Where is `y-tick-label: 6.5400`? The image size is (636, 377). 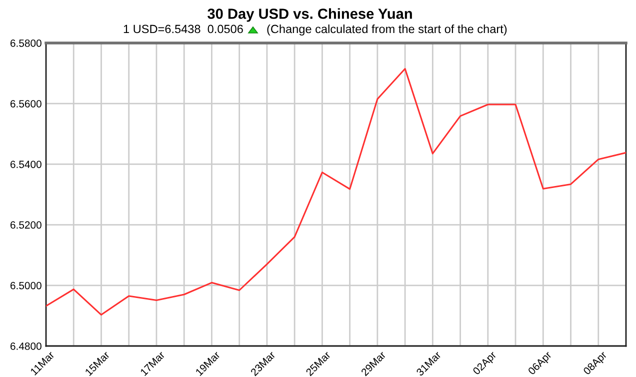 y-tick-label: 6.5400 is located at coordinates (26, 164).